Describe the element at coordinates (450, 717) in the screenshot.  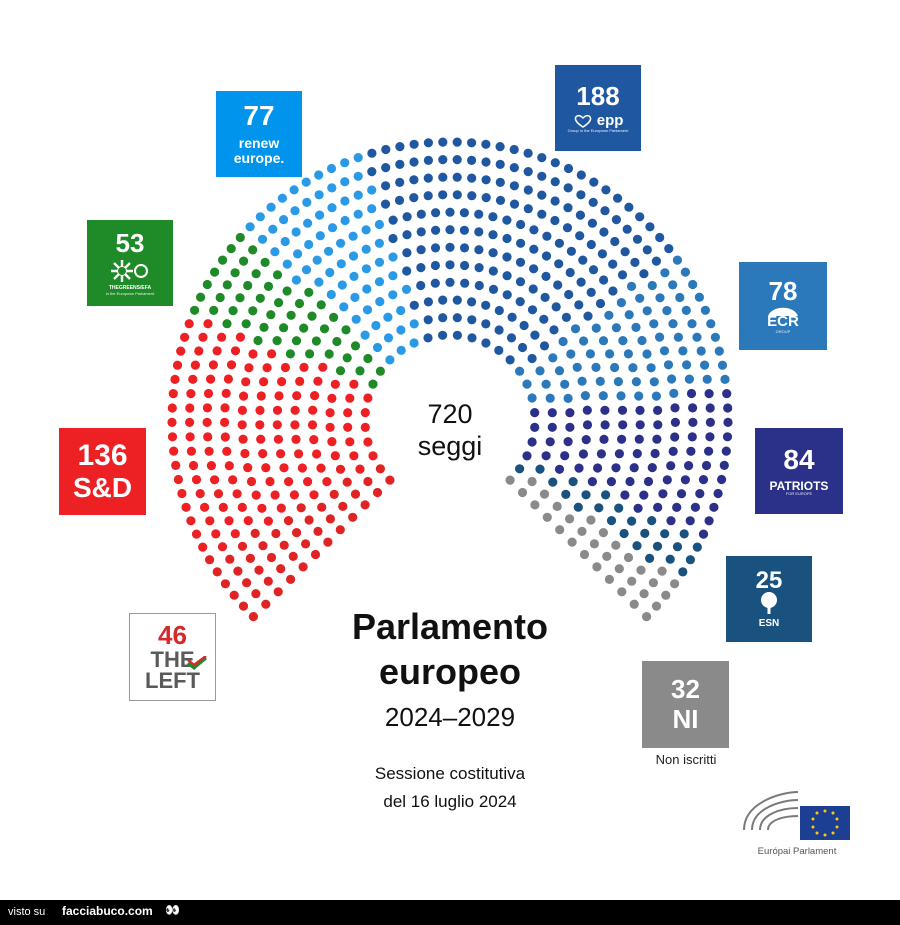
I see `term-years: 2024–2029` at that location.